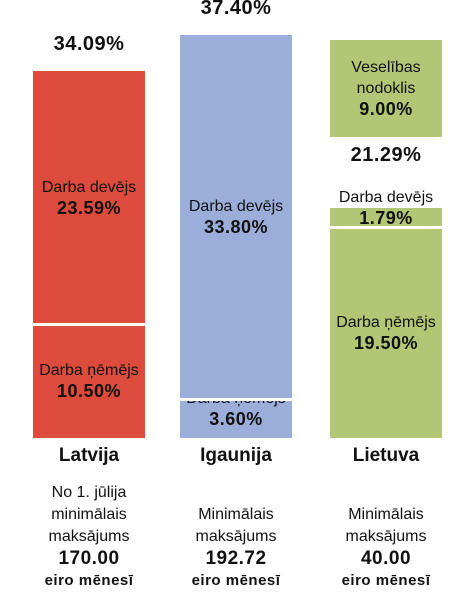  What do you see at coordinates (386, 342) in the screenshot?
I see `segment-value: 19.50%` at bounding box center [386, 342].